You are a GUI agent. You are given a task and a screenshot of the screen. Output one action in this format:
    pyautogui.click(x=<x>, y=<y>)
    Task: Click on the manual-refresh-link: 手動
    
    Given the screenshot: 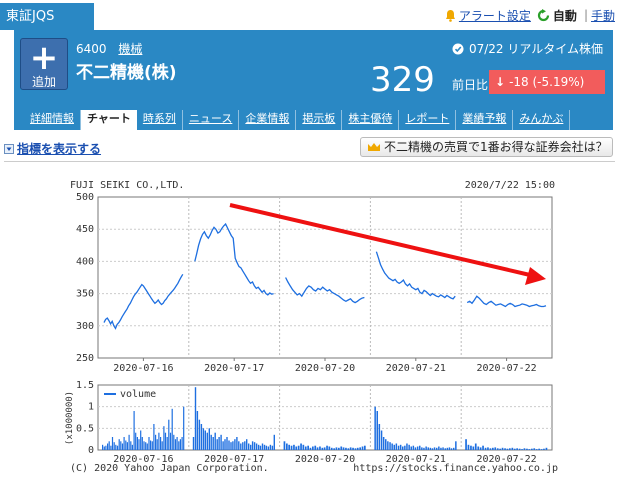 What is the action you would take?
    pyautogui.click(x=602, y=15)
    